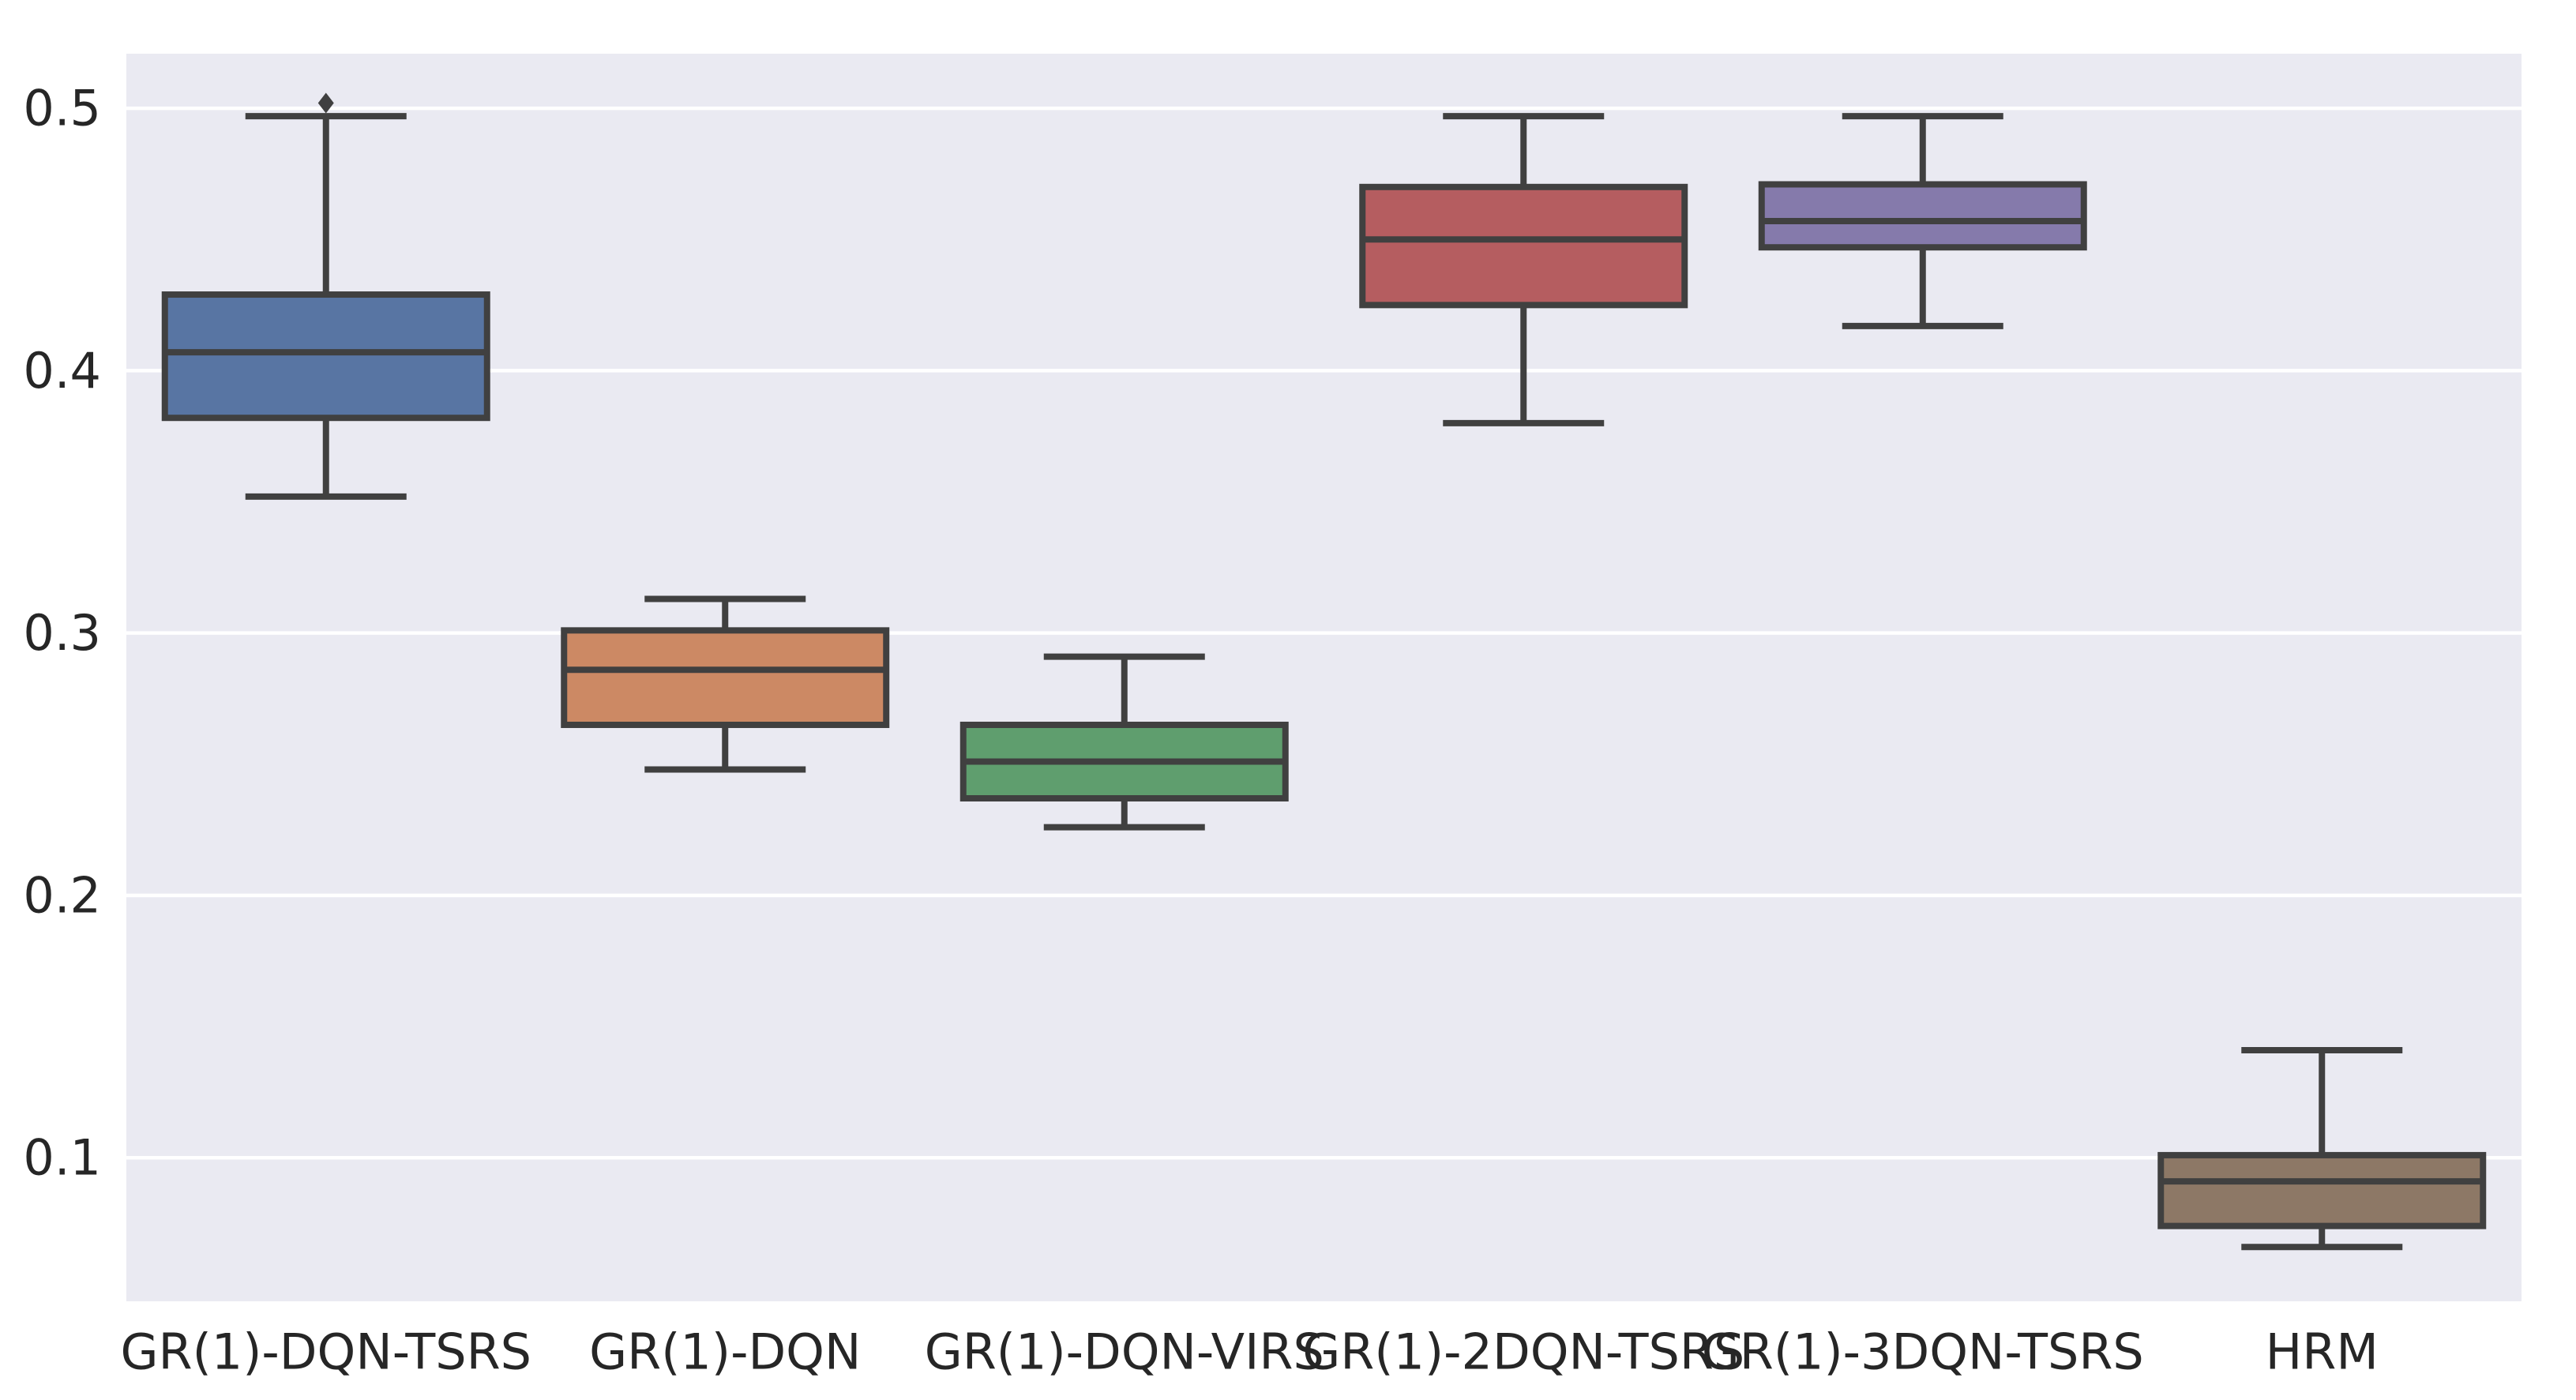  Describe the element at coordinates (1124, 1352) in the screenshot. I see `x-tick-label-gr-1-dqn-virs: GR(1)-DQN-VIRS` at that location.